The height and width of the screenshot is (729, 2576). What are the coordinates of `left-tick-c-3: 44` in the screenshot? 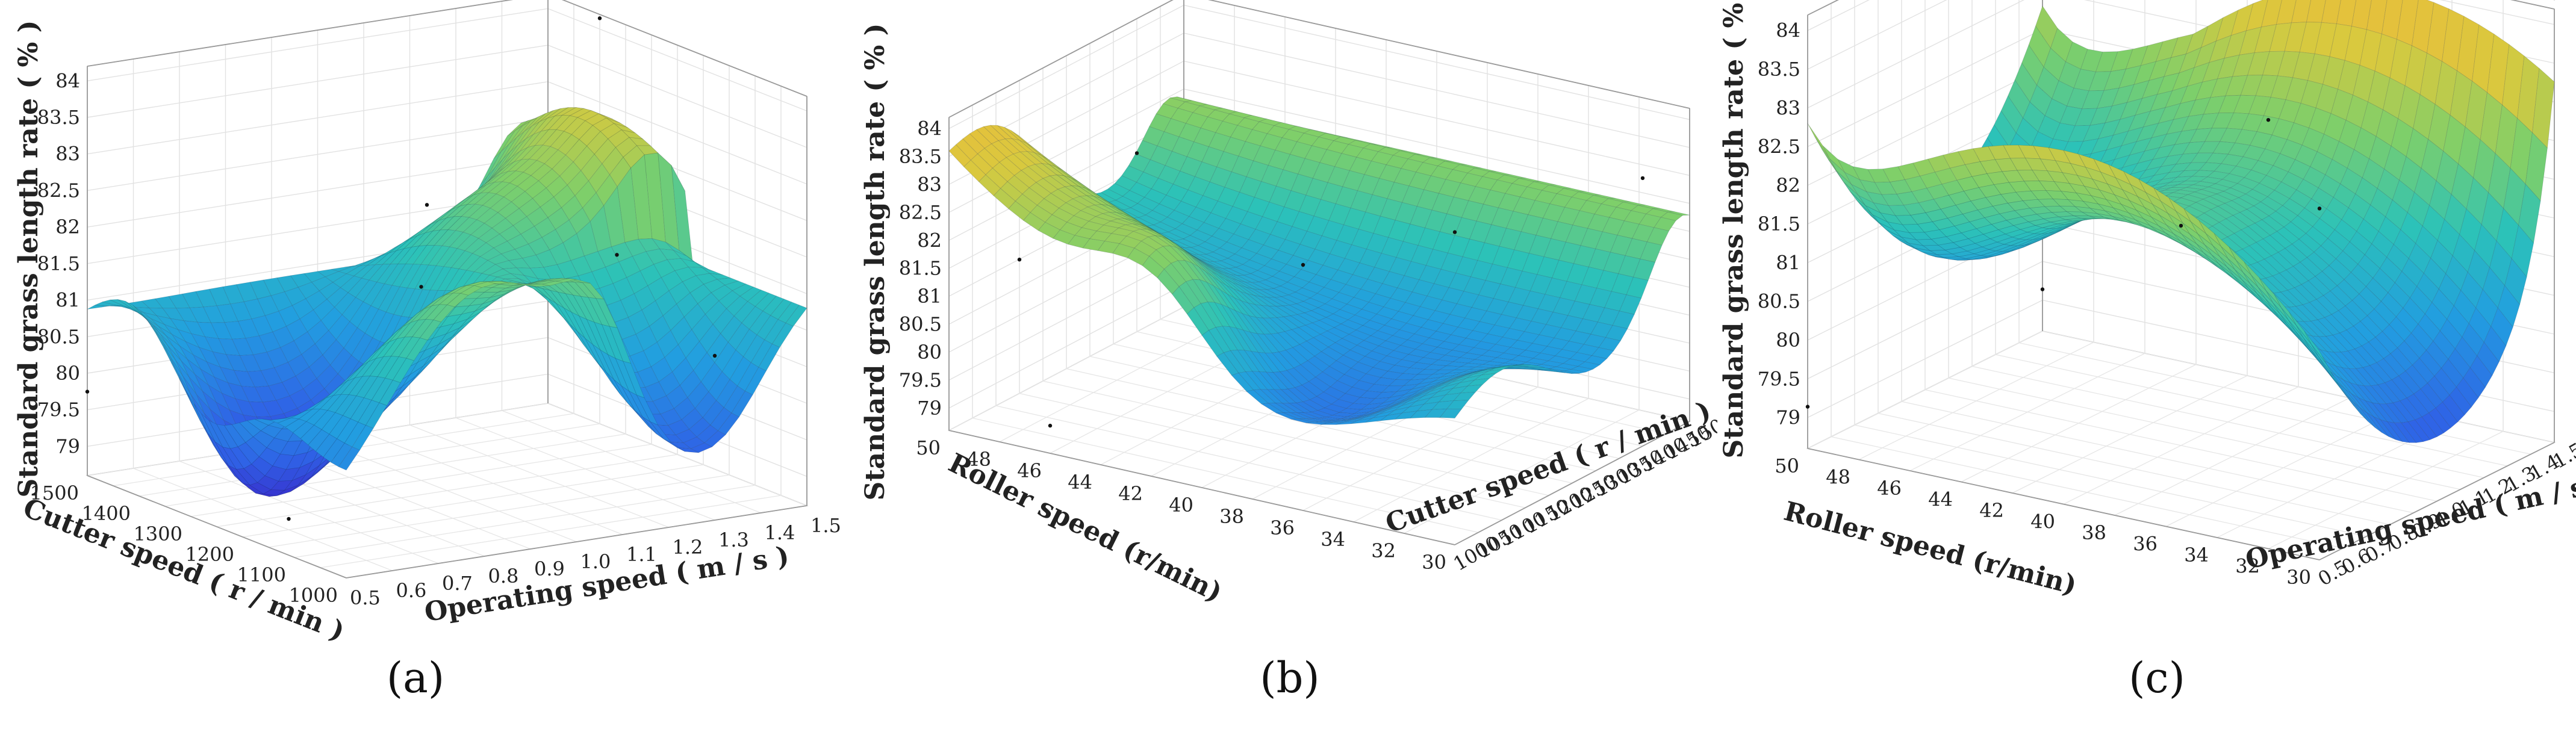 It's located at (1941, 499).